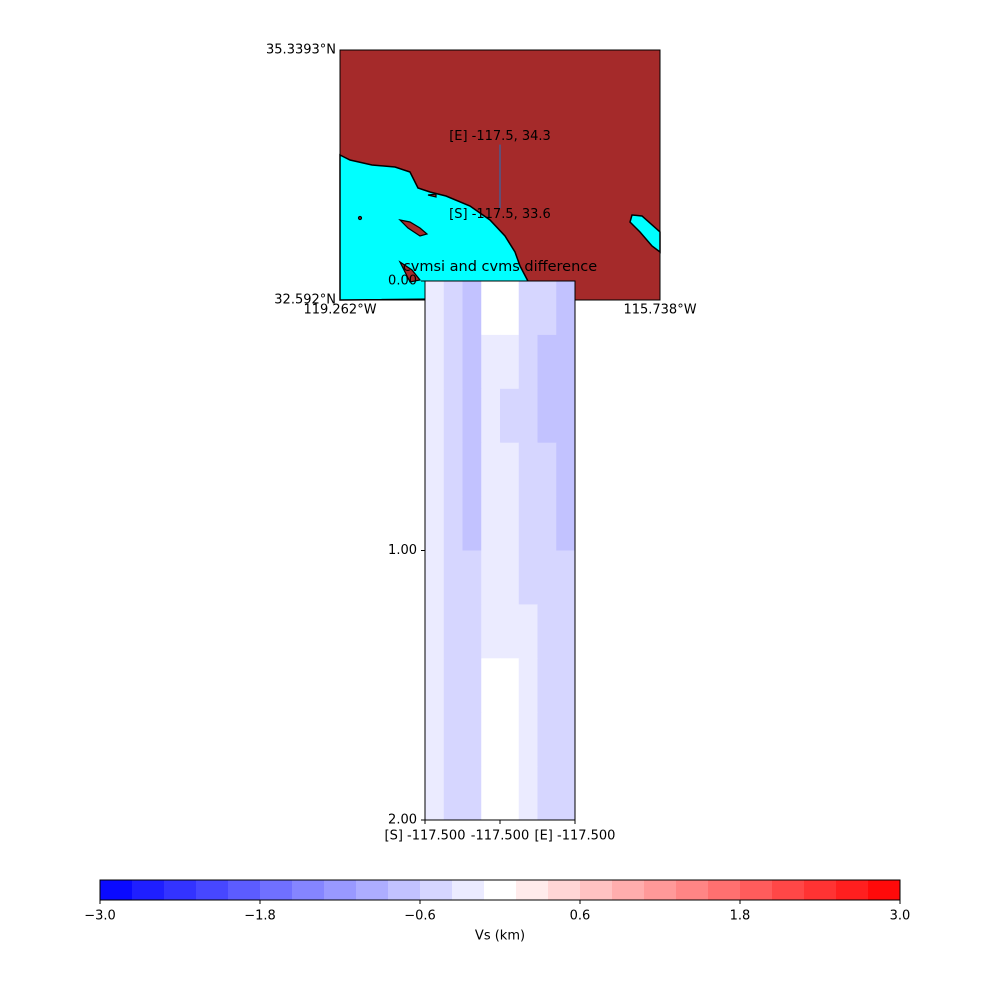  What do you see at coordinates (420, 916) in the screenshot?
I see `colorbar-tick-label: −0.6` at bounding box center [420, 916].